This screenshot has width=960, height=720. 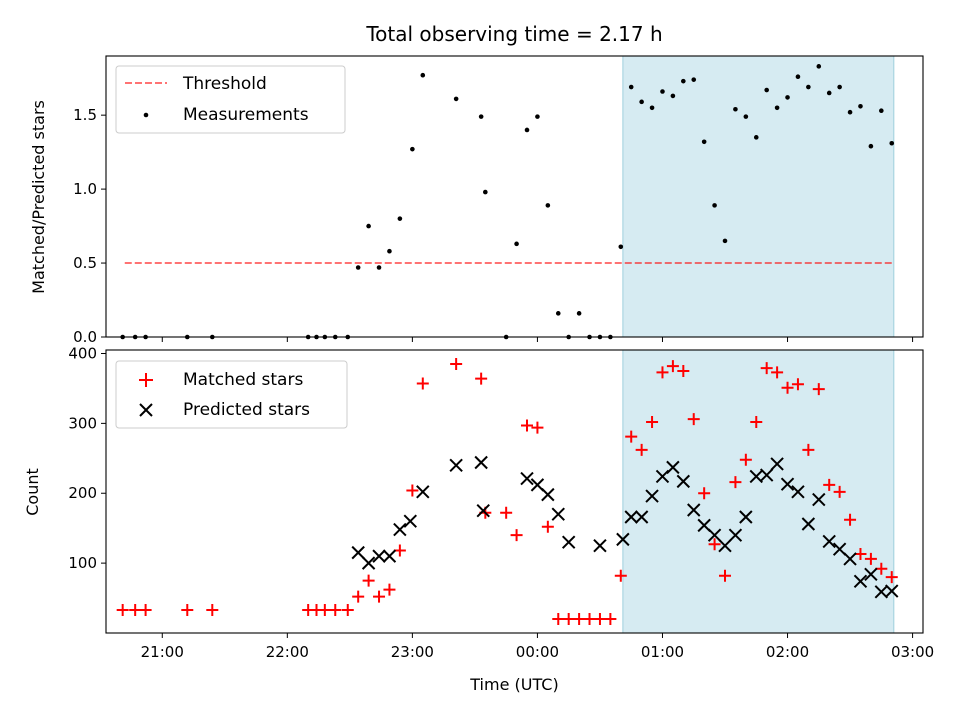 What do you see at coordinates (230, 99) in the screenshot?
I see `ratio-legend-frame` at bounding box center [230, 99].